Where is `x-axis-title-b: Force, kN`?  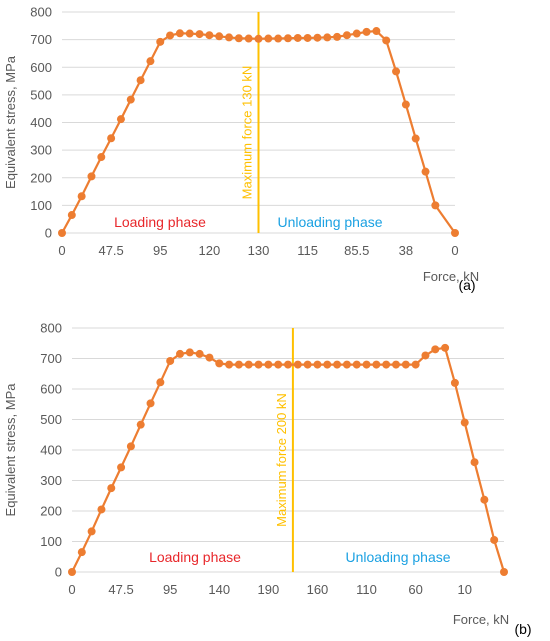
x-axis-title-b: Force, kN is located at coordinates (481, 619).